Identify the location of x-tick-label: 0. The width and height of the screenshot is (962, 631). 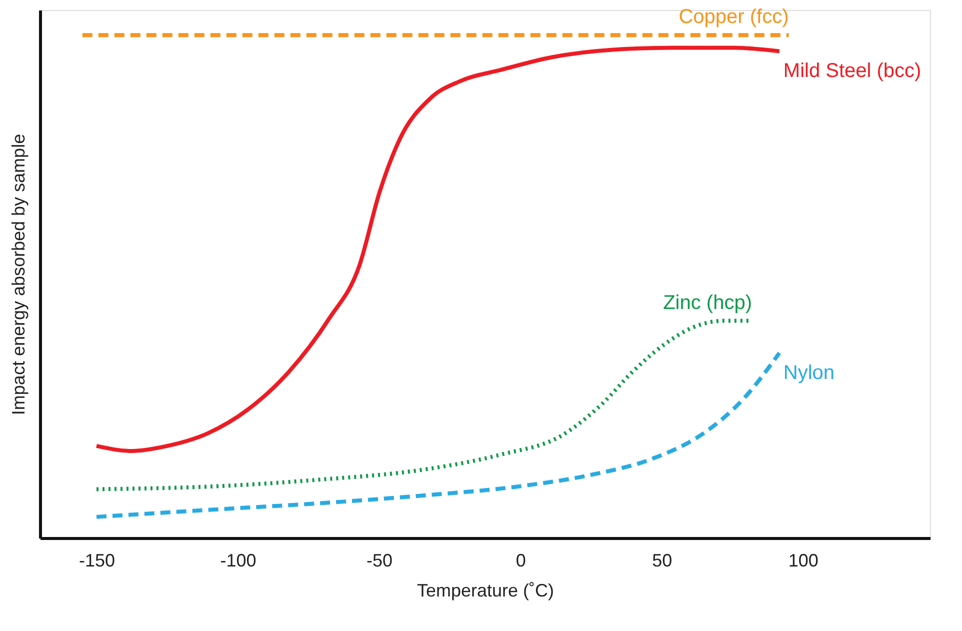
(521, 560).